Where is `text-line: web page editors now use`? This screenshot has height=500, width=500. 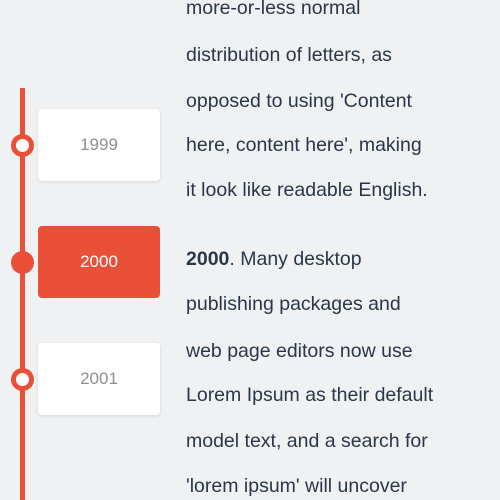
text-line: web page editors now use is located at coordinates (299, 351).